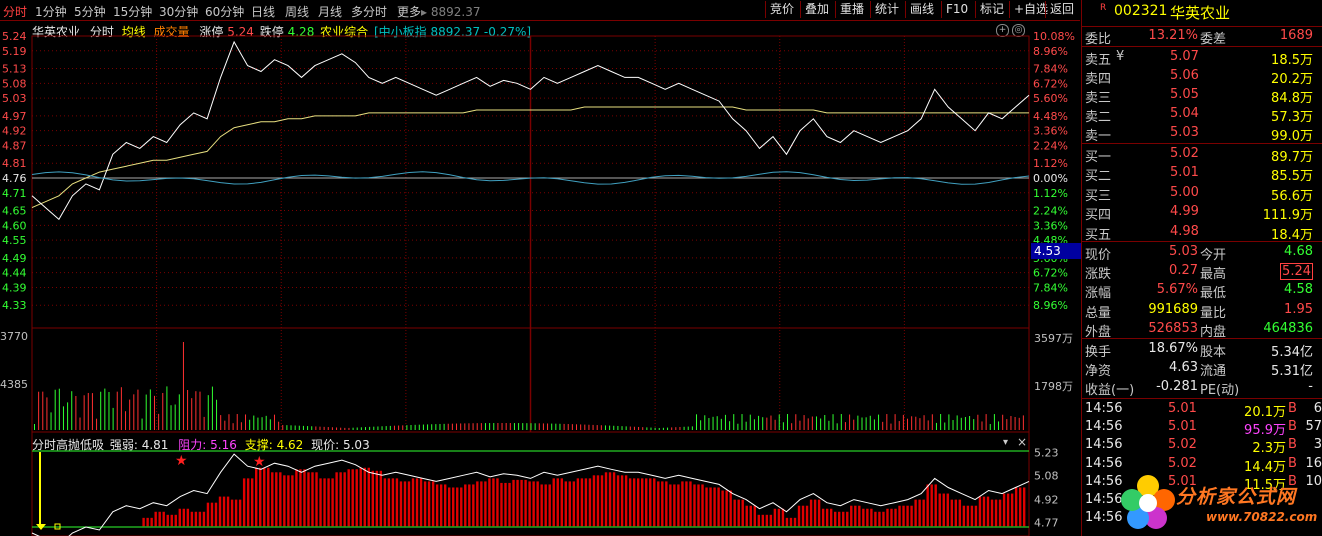  What do you see at coordinates (369, 12) in the screenshot?
I see `period-tab-multi-intraday: 多分时` at bounding box center [369, 12].